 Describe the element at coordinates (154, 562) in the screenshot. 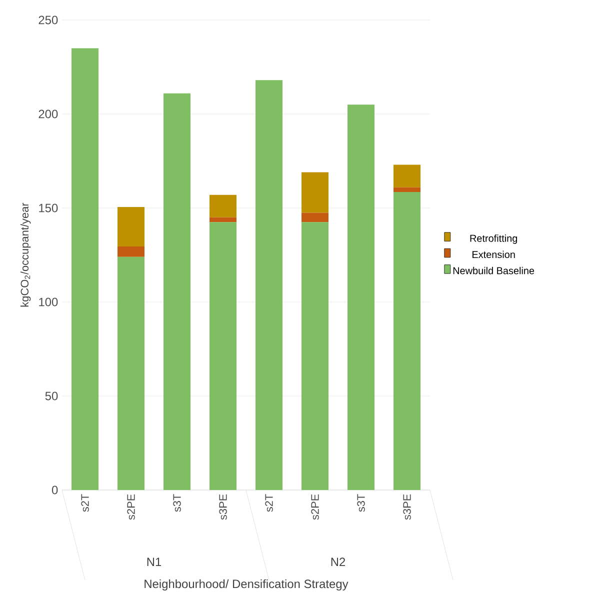

I see `text: N1` at that location.